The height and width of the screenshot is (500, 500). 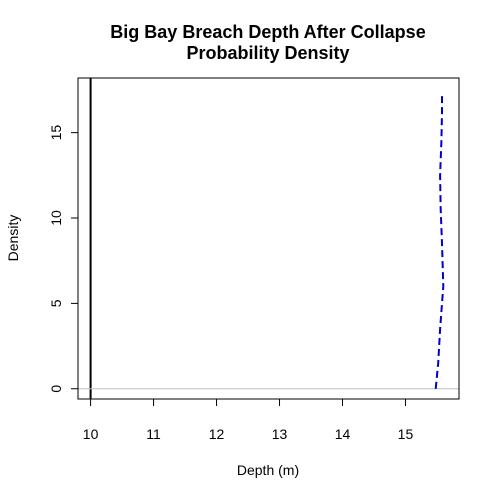 What do you see at coordinates (343, 434) in the screenshot?
I see `x-tick-label-4: 14` at bounding box center [343, 434].